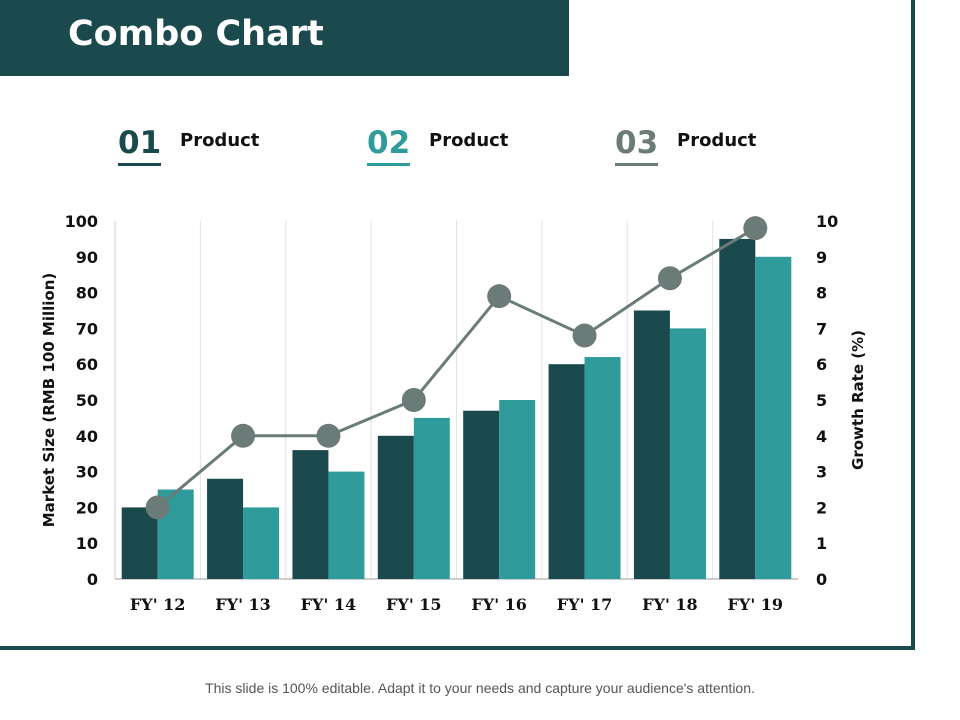  I want to click on y-tick-label: 0, so click(92, 579).